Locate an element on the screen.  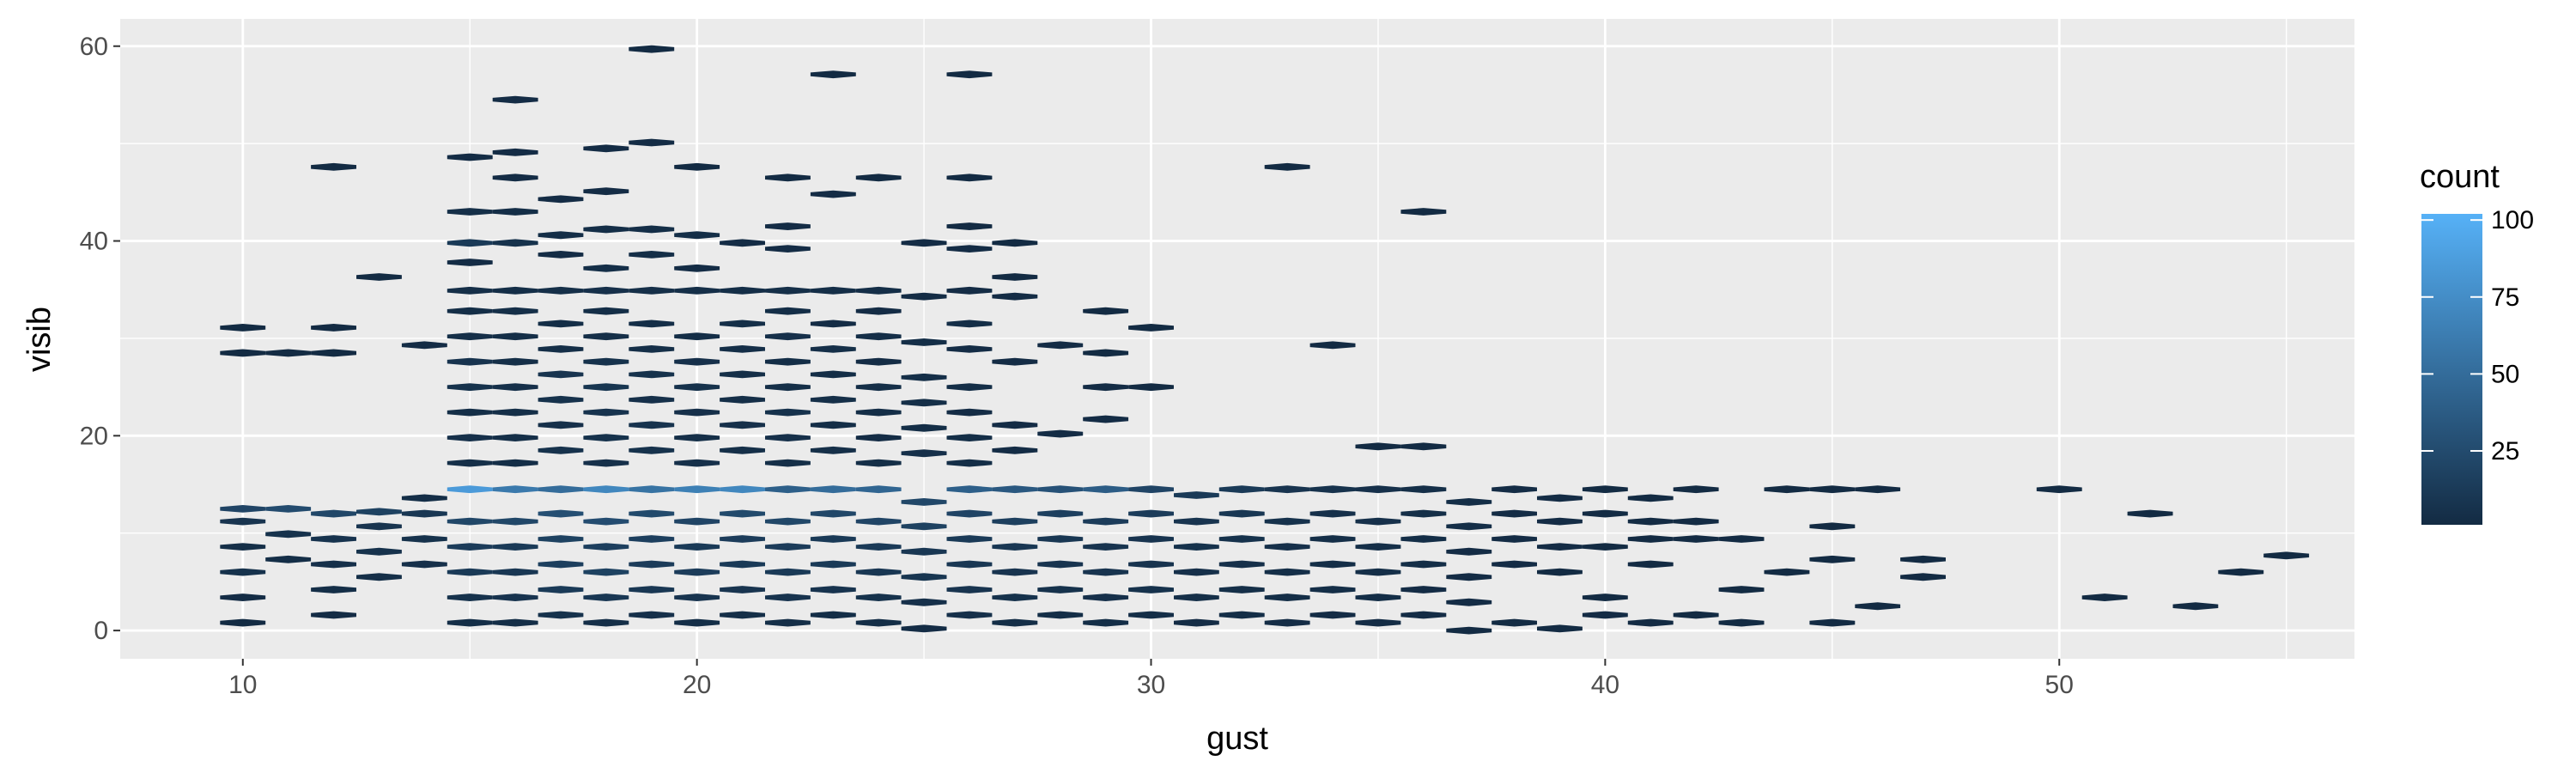
legend-break-label: 75 is located at coordinates (2505, 297).